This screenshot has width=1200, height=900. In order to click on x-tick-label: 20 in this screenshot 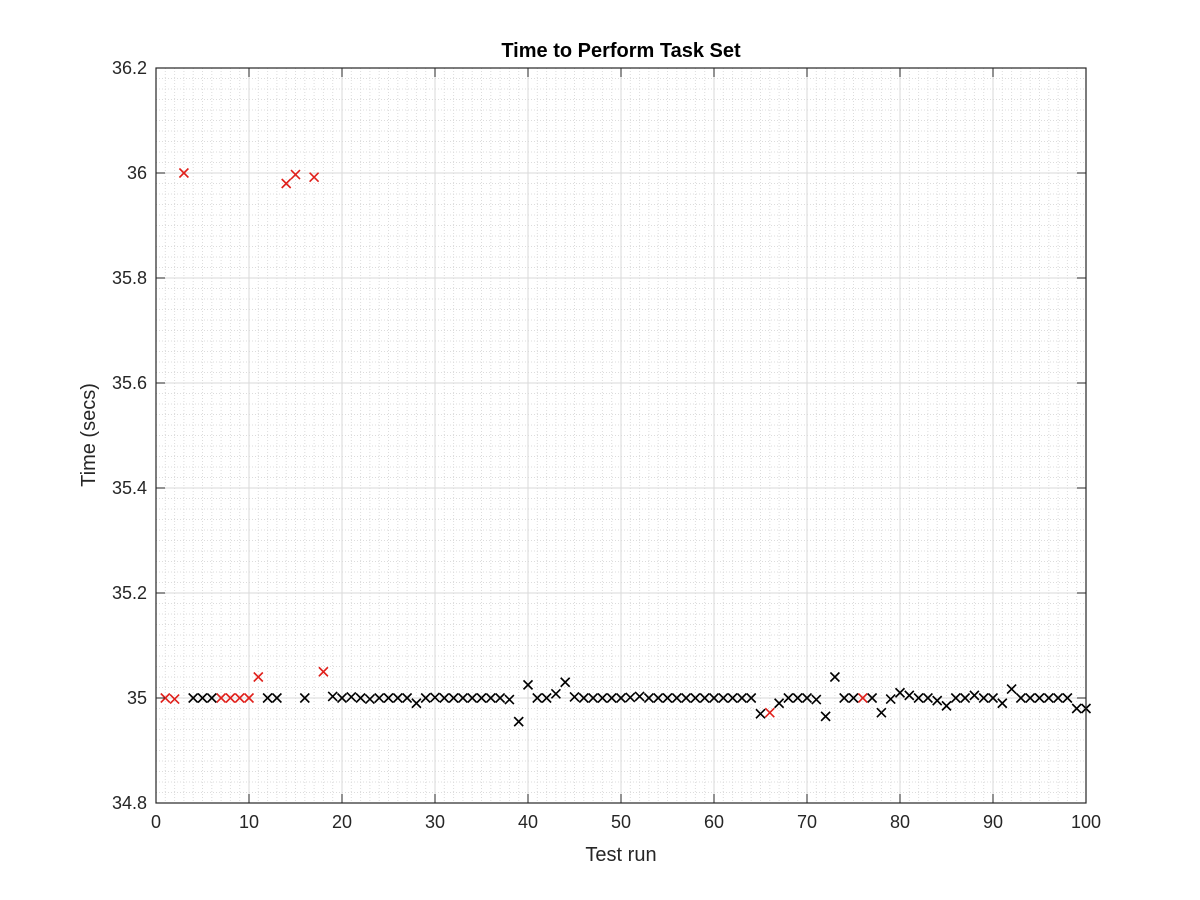, I will do `click(342, 822)`.